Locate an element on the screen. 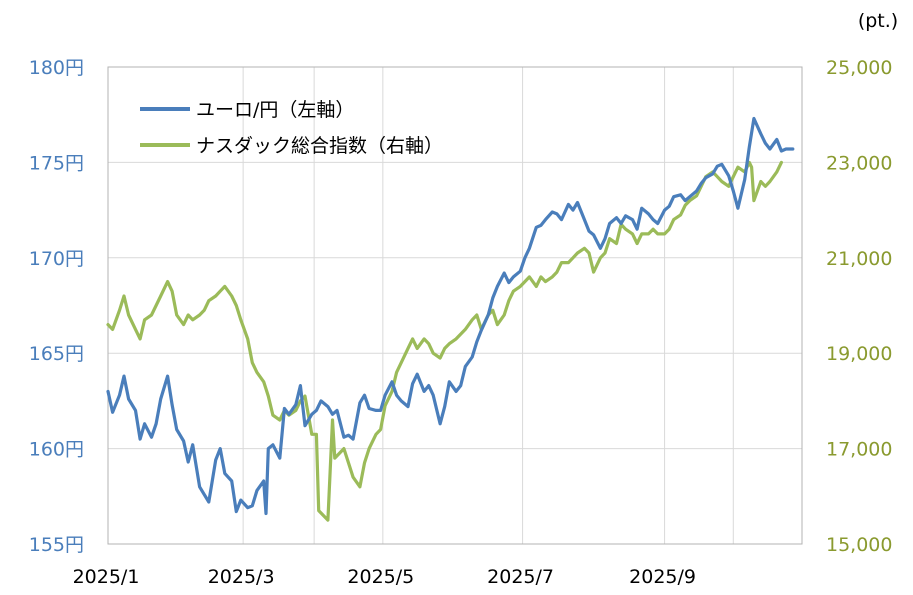 The height and width of the screenshot is (595, 913). legend-label-euro-yen: ユーロ/円（左軸） is located at coordinates (275, 110).